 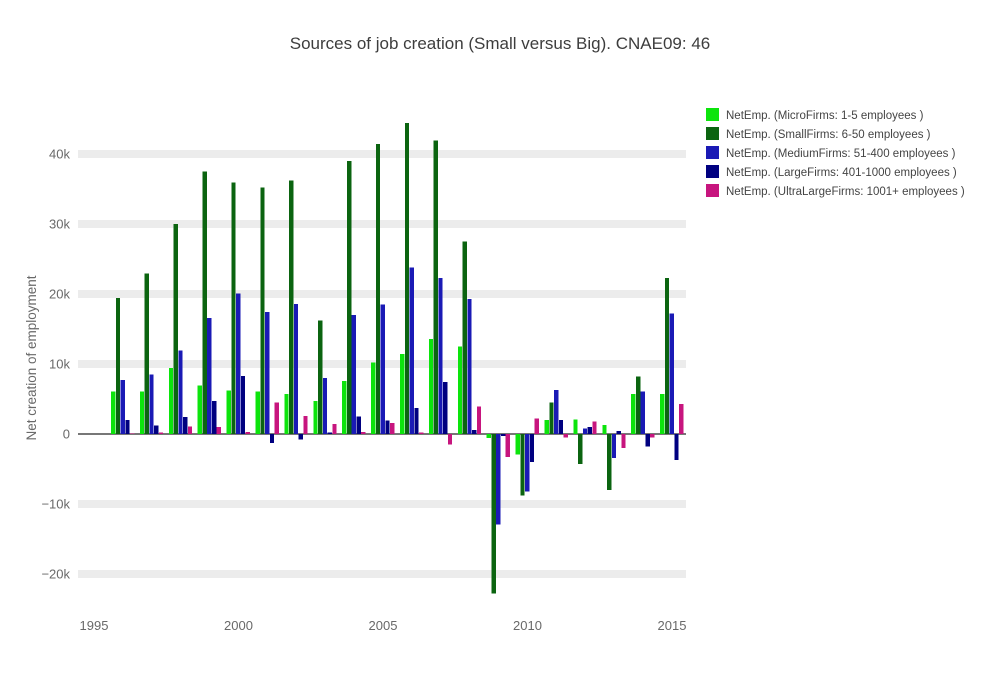 What do you see at coordinates (460, 390) in the screenshot?
I see `bar-2008-series1` at bounding box center [460, 390].